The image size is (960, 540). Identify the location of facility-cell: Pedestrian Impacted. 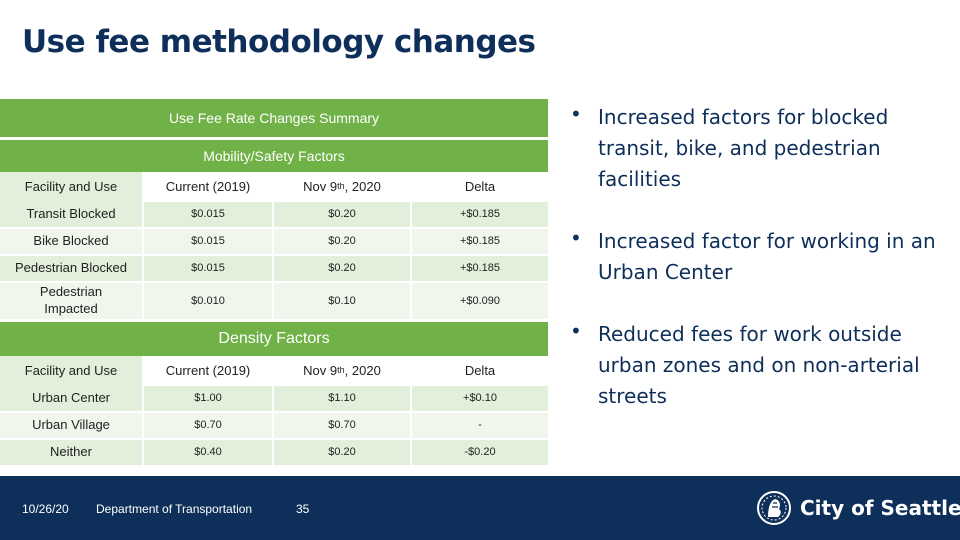
(72, 301).